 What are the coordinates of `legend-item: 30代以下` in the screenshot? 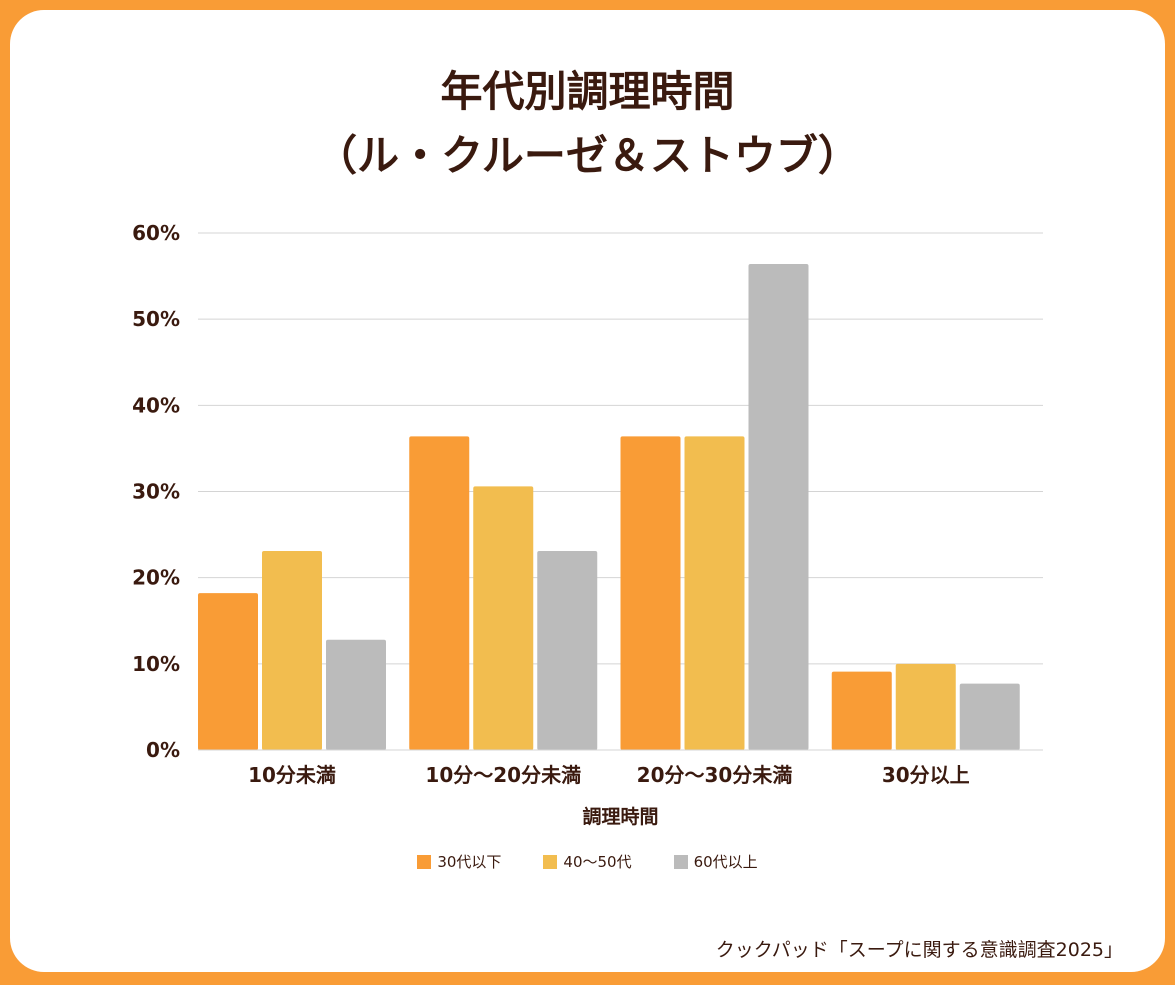 It's located at (459, 861).